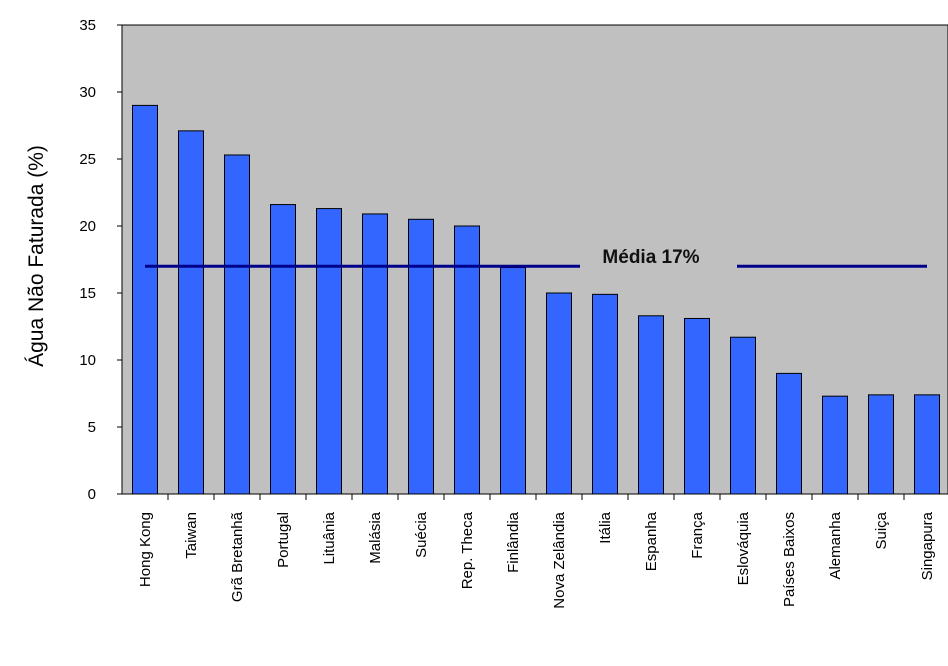 The height and width of the screenshot is (666, 948). I want to click on x-tick-label: Itália, so click(605, 527).